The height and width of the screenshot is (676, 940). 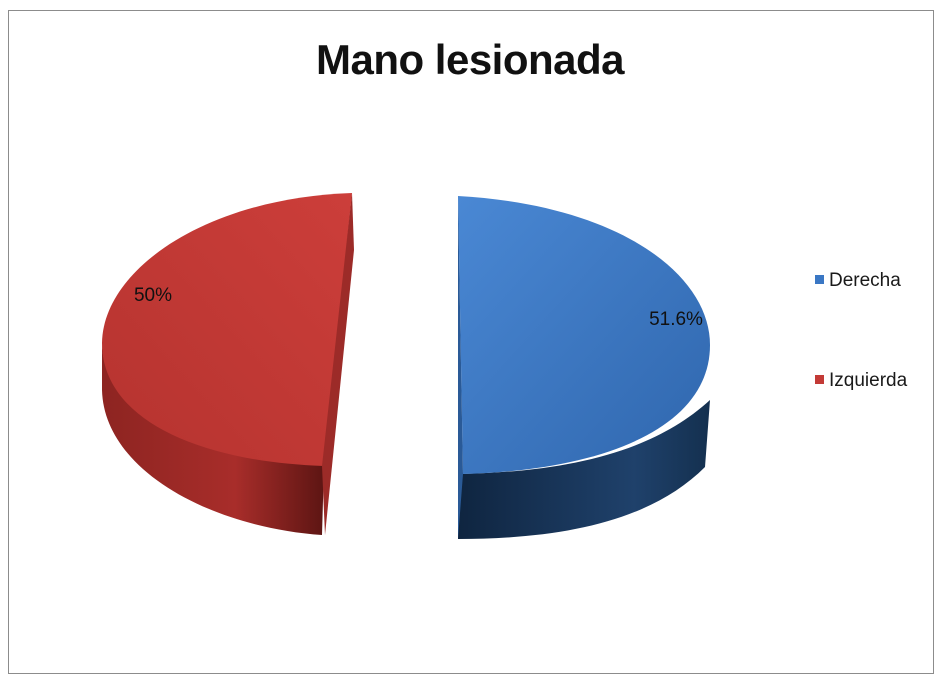 I want to click on chart-title: Mano lesionada, so click(x=470, y=59).